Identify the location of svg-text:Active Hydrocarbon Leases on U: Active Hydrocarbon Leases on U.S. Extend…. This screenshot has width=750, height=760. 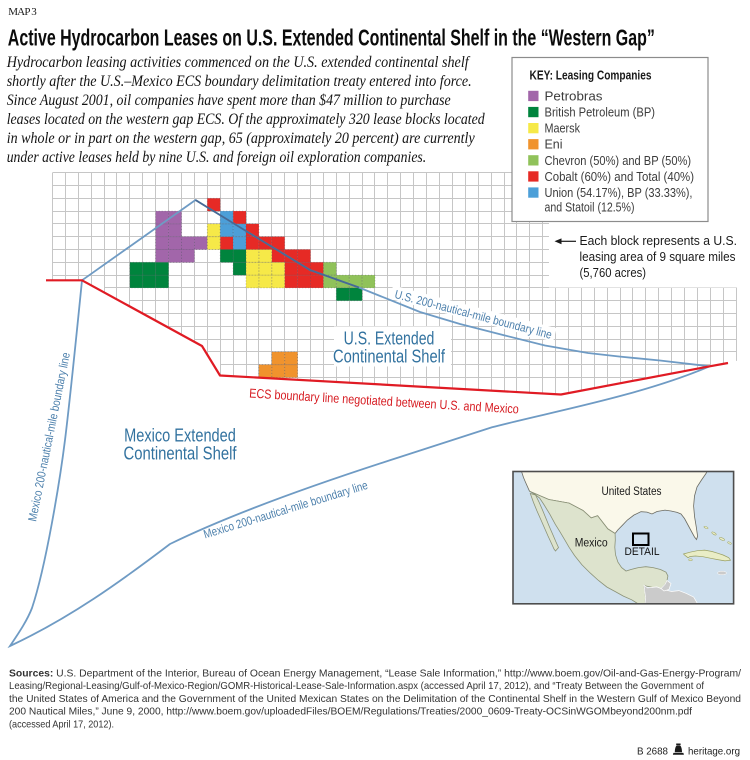
(331, 38).